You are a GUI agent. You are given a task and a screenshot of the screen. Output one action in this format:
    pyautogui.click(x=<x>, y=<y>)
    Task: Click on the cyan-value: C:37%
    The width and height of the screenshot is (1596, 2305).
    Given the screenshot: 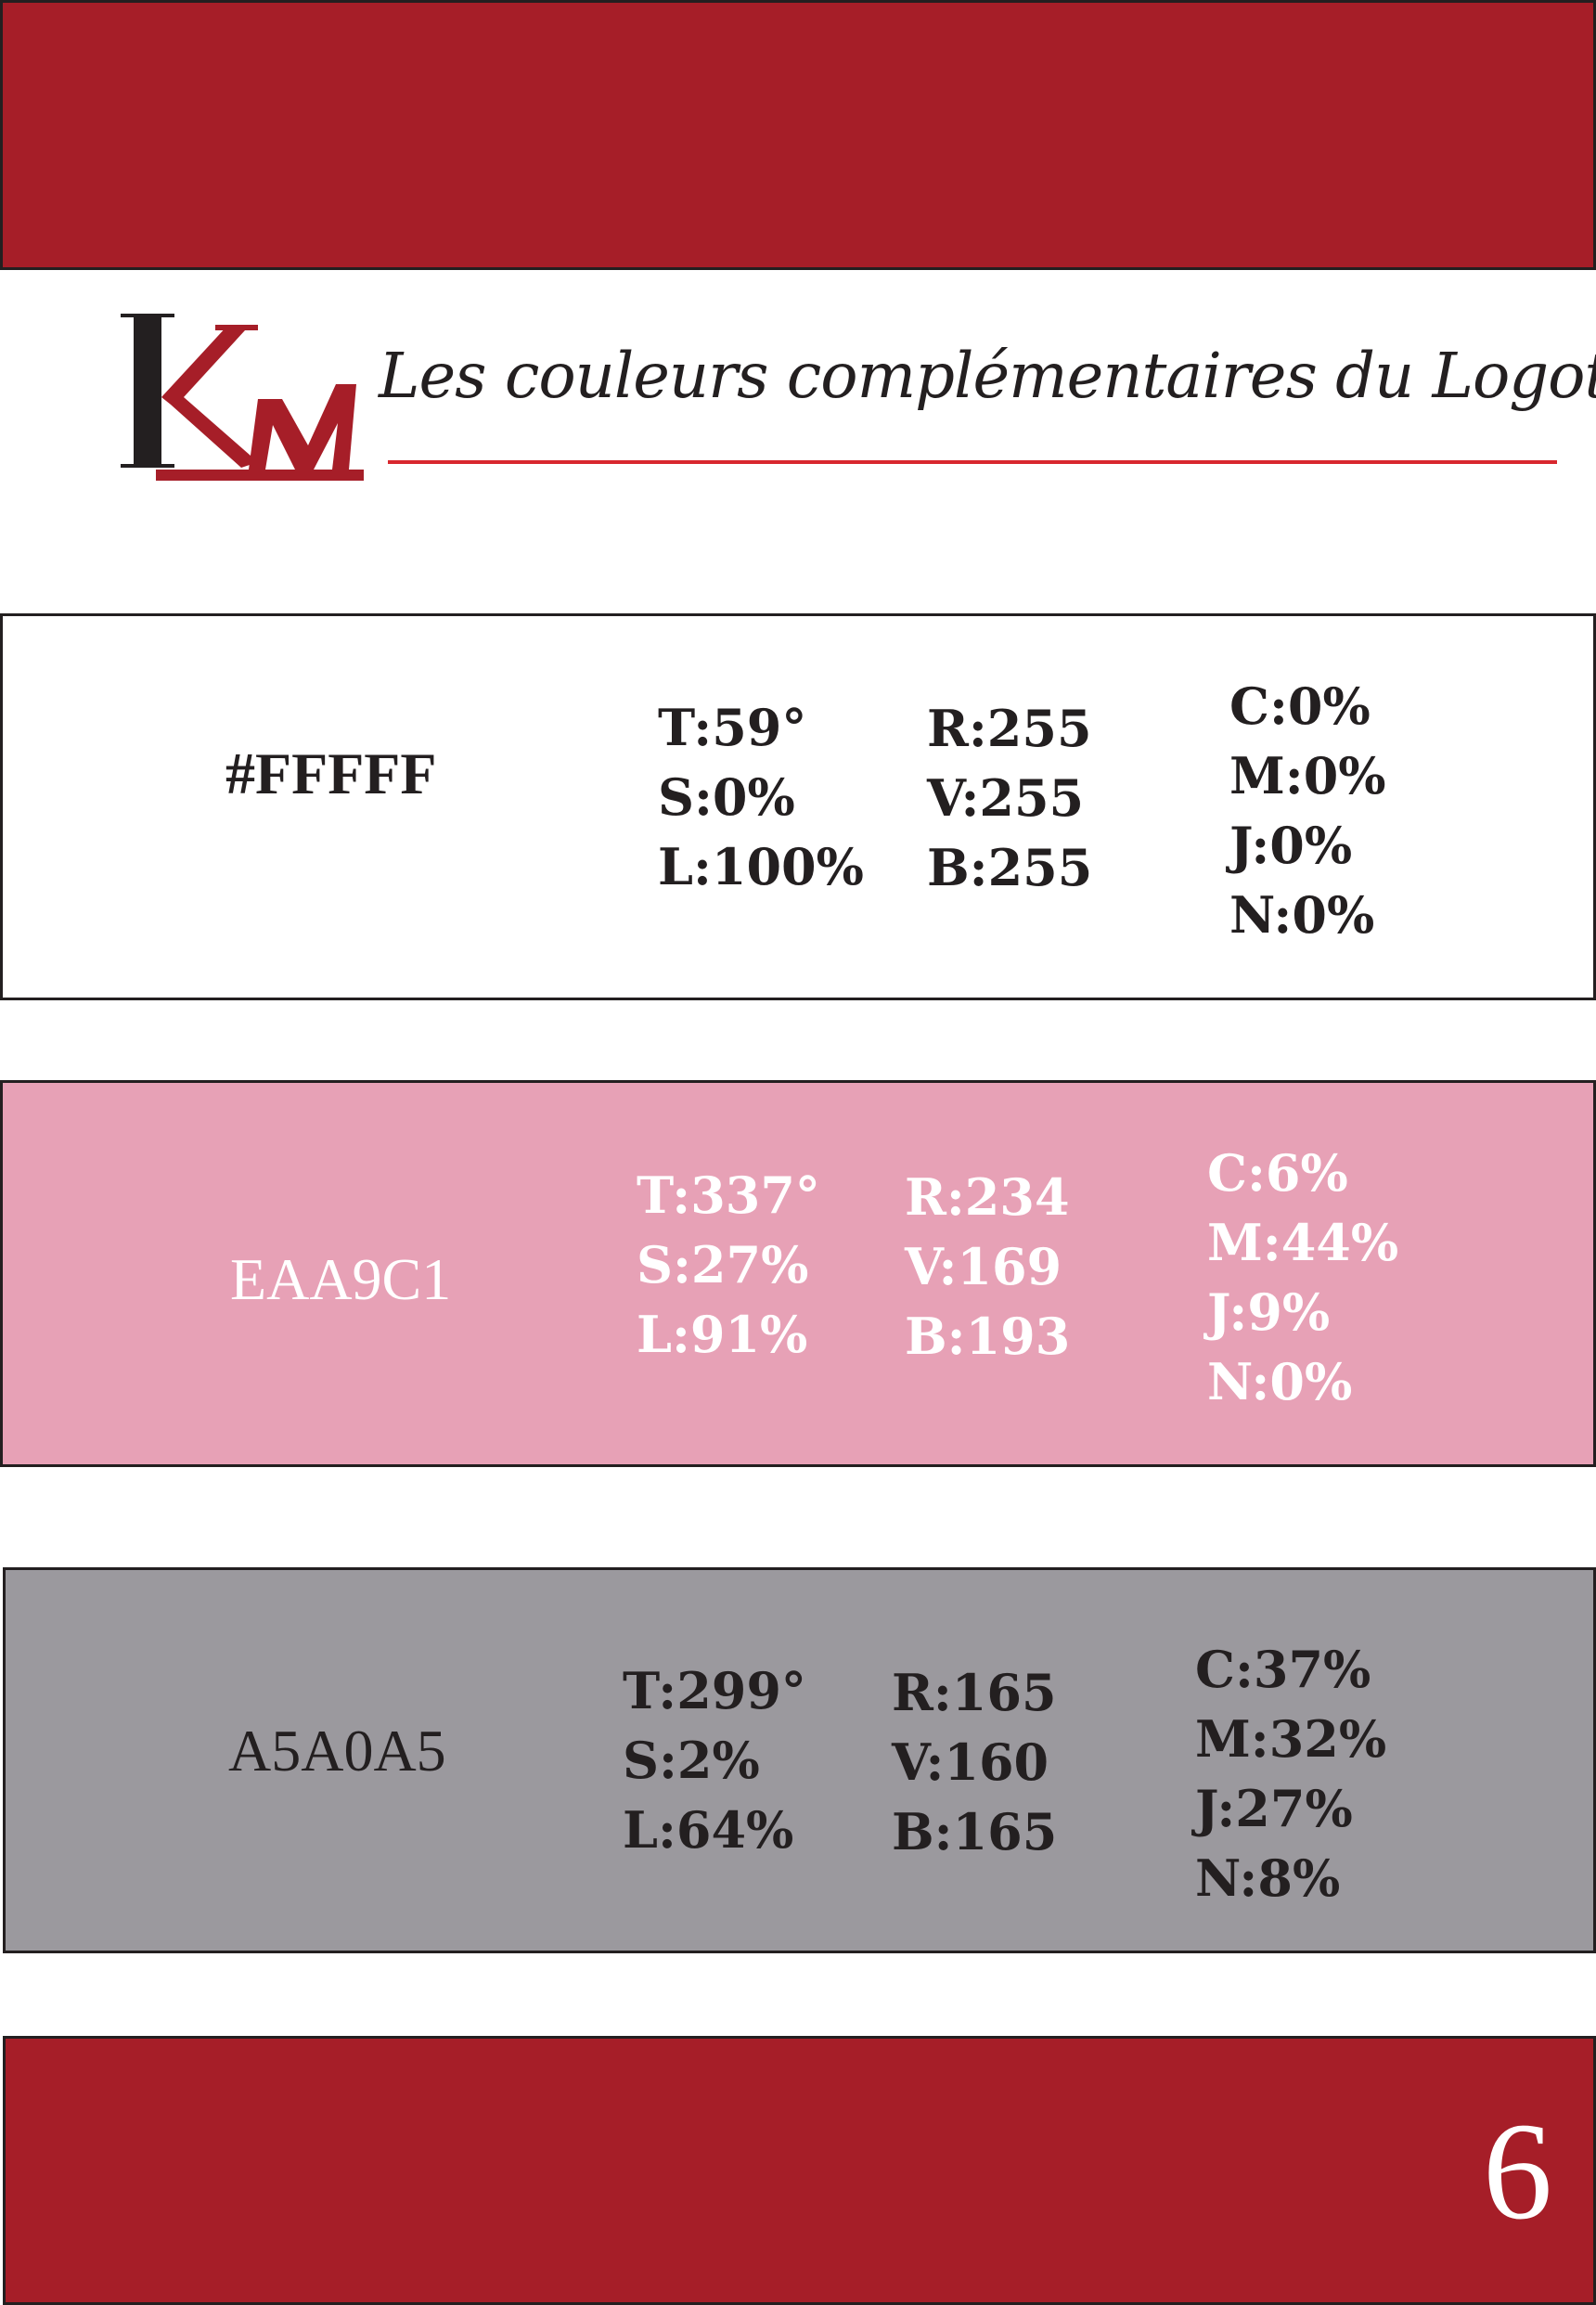 What is the action you would take?
    pyautogui.click(x=1283, y=1669)
    